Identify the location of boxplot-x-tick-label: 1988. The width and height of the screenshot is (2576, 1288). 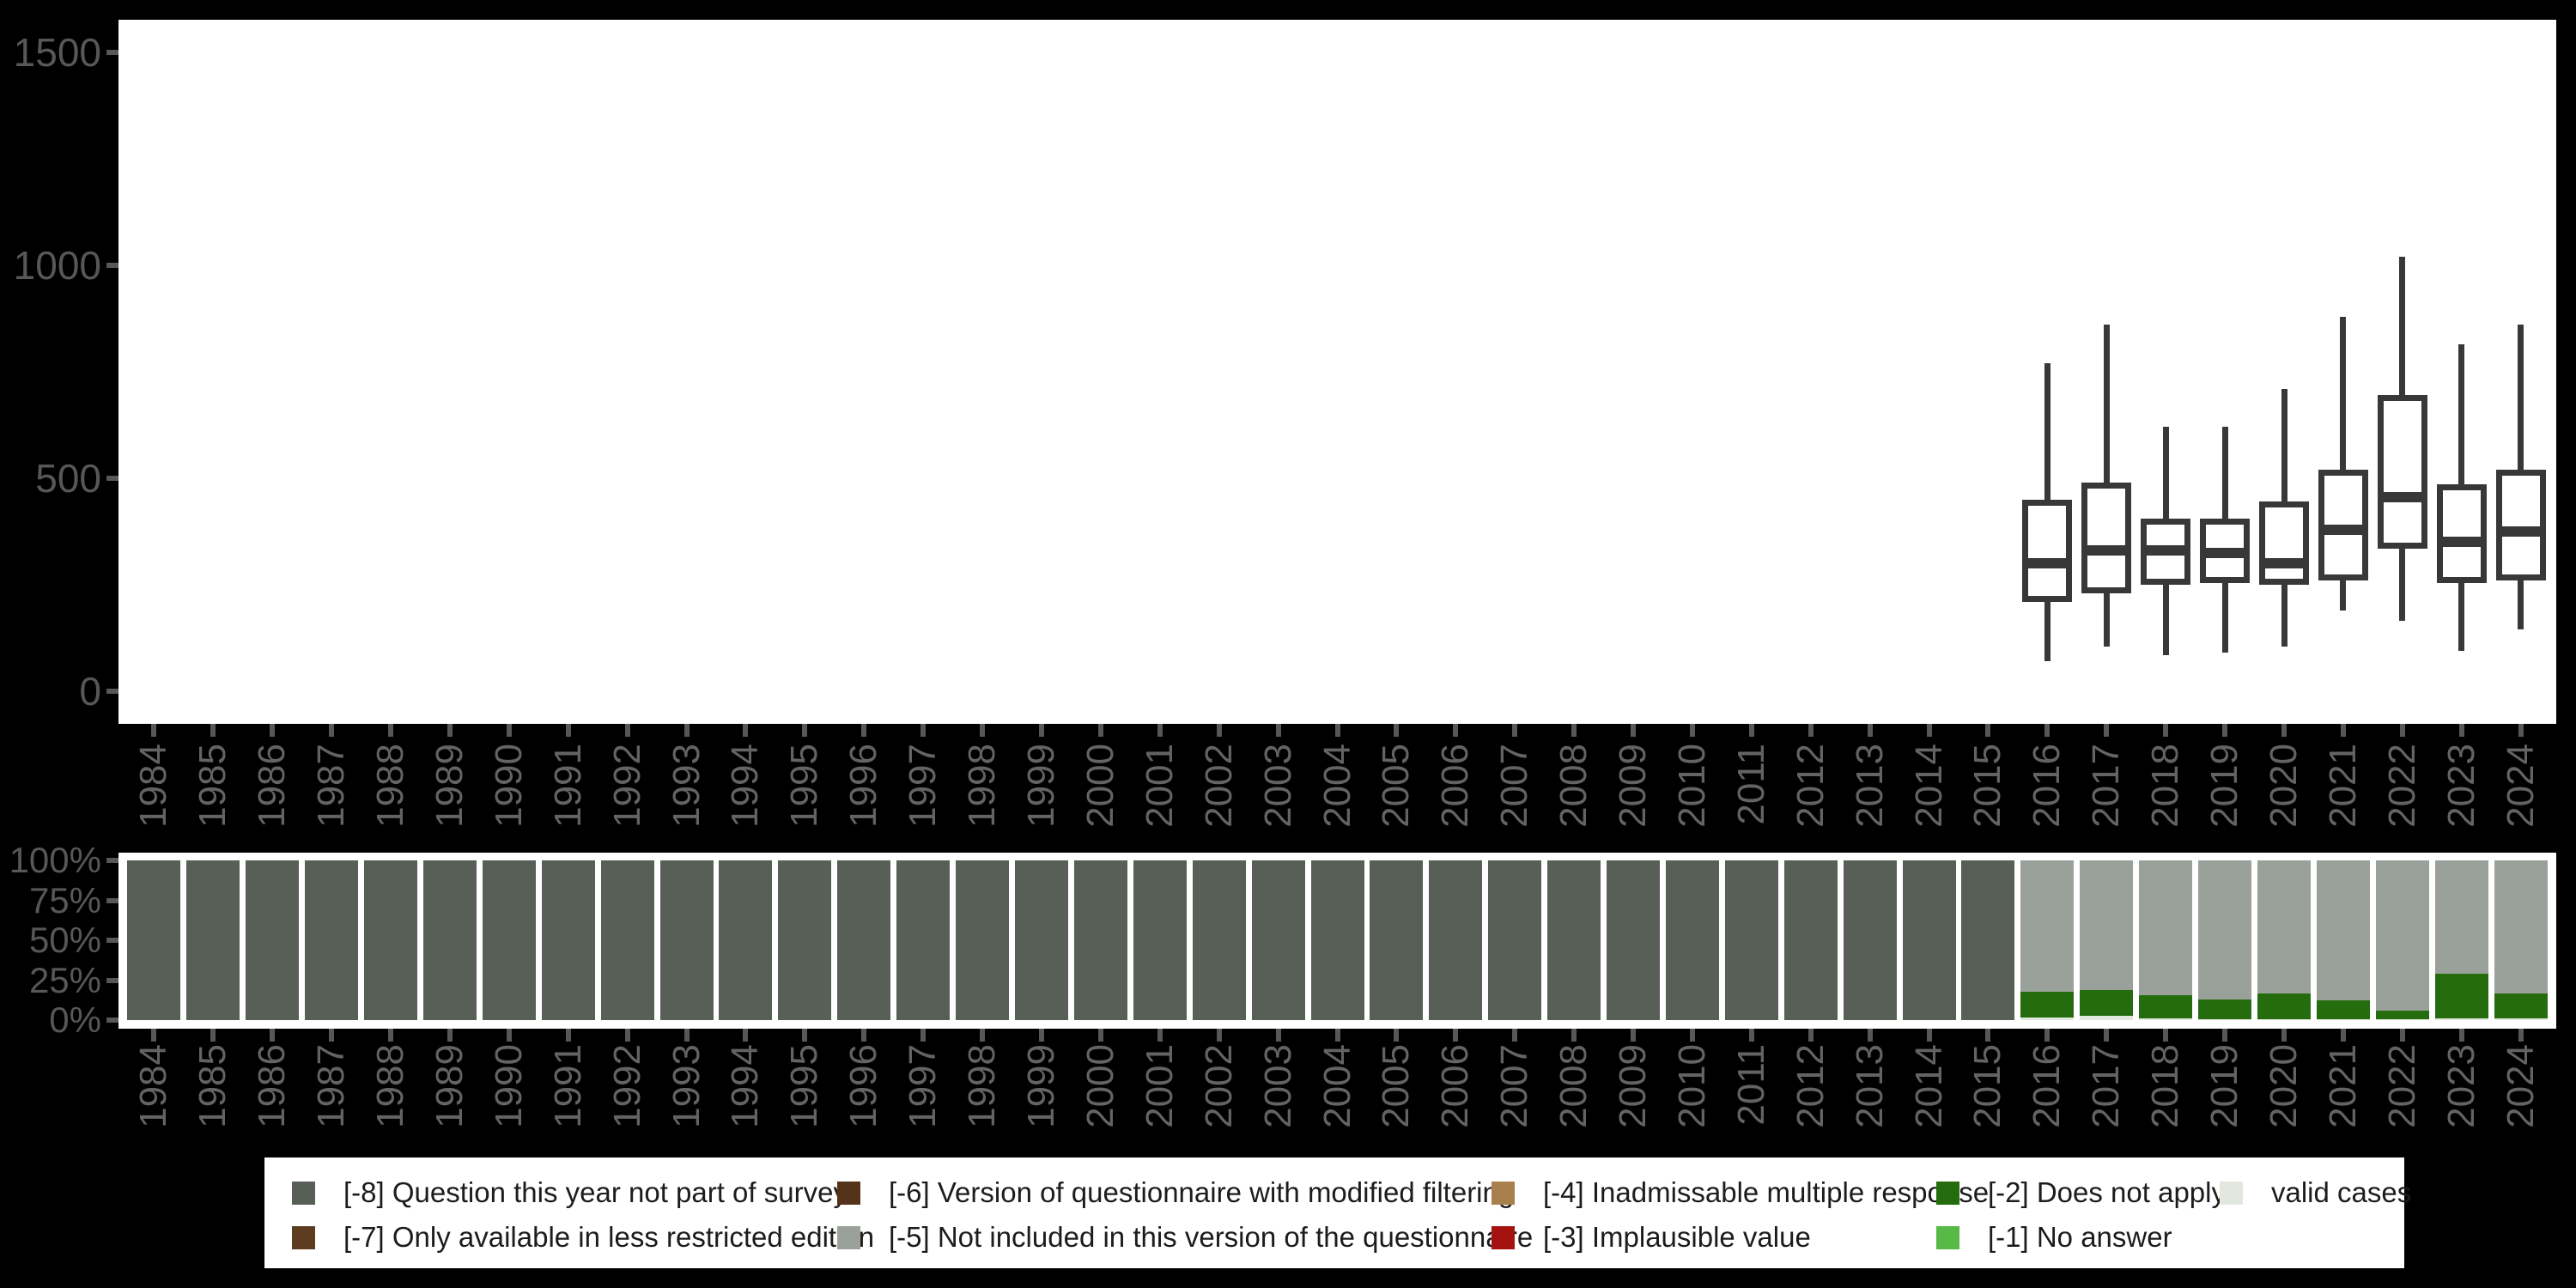
(389, 786).